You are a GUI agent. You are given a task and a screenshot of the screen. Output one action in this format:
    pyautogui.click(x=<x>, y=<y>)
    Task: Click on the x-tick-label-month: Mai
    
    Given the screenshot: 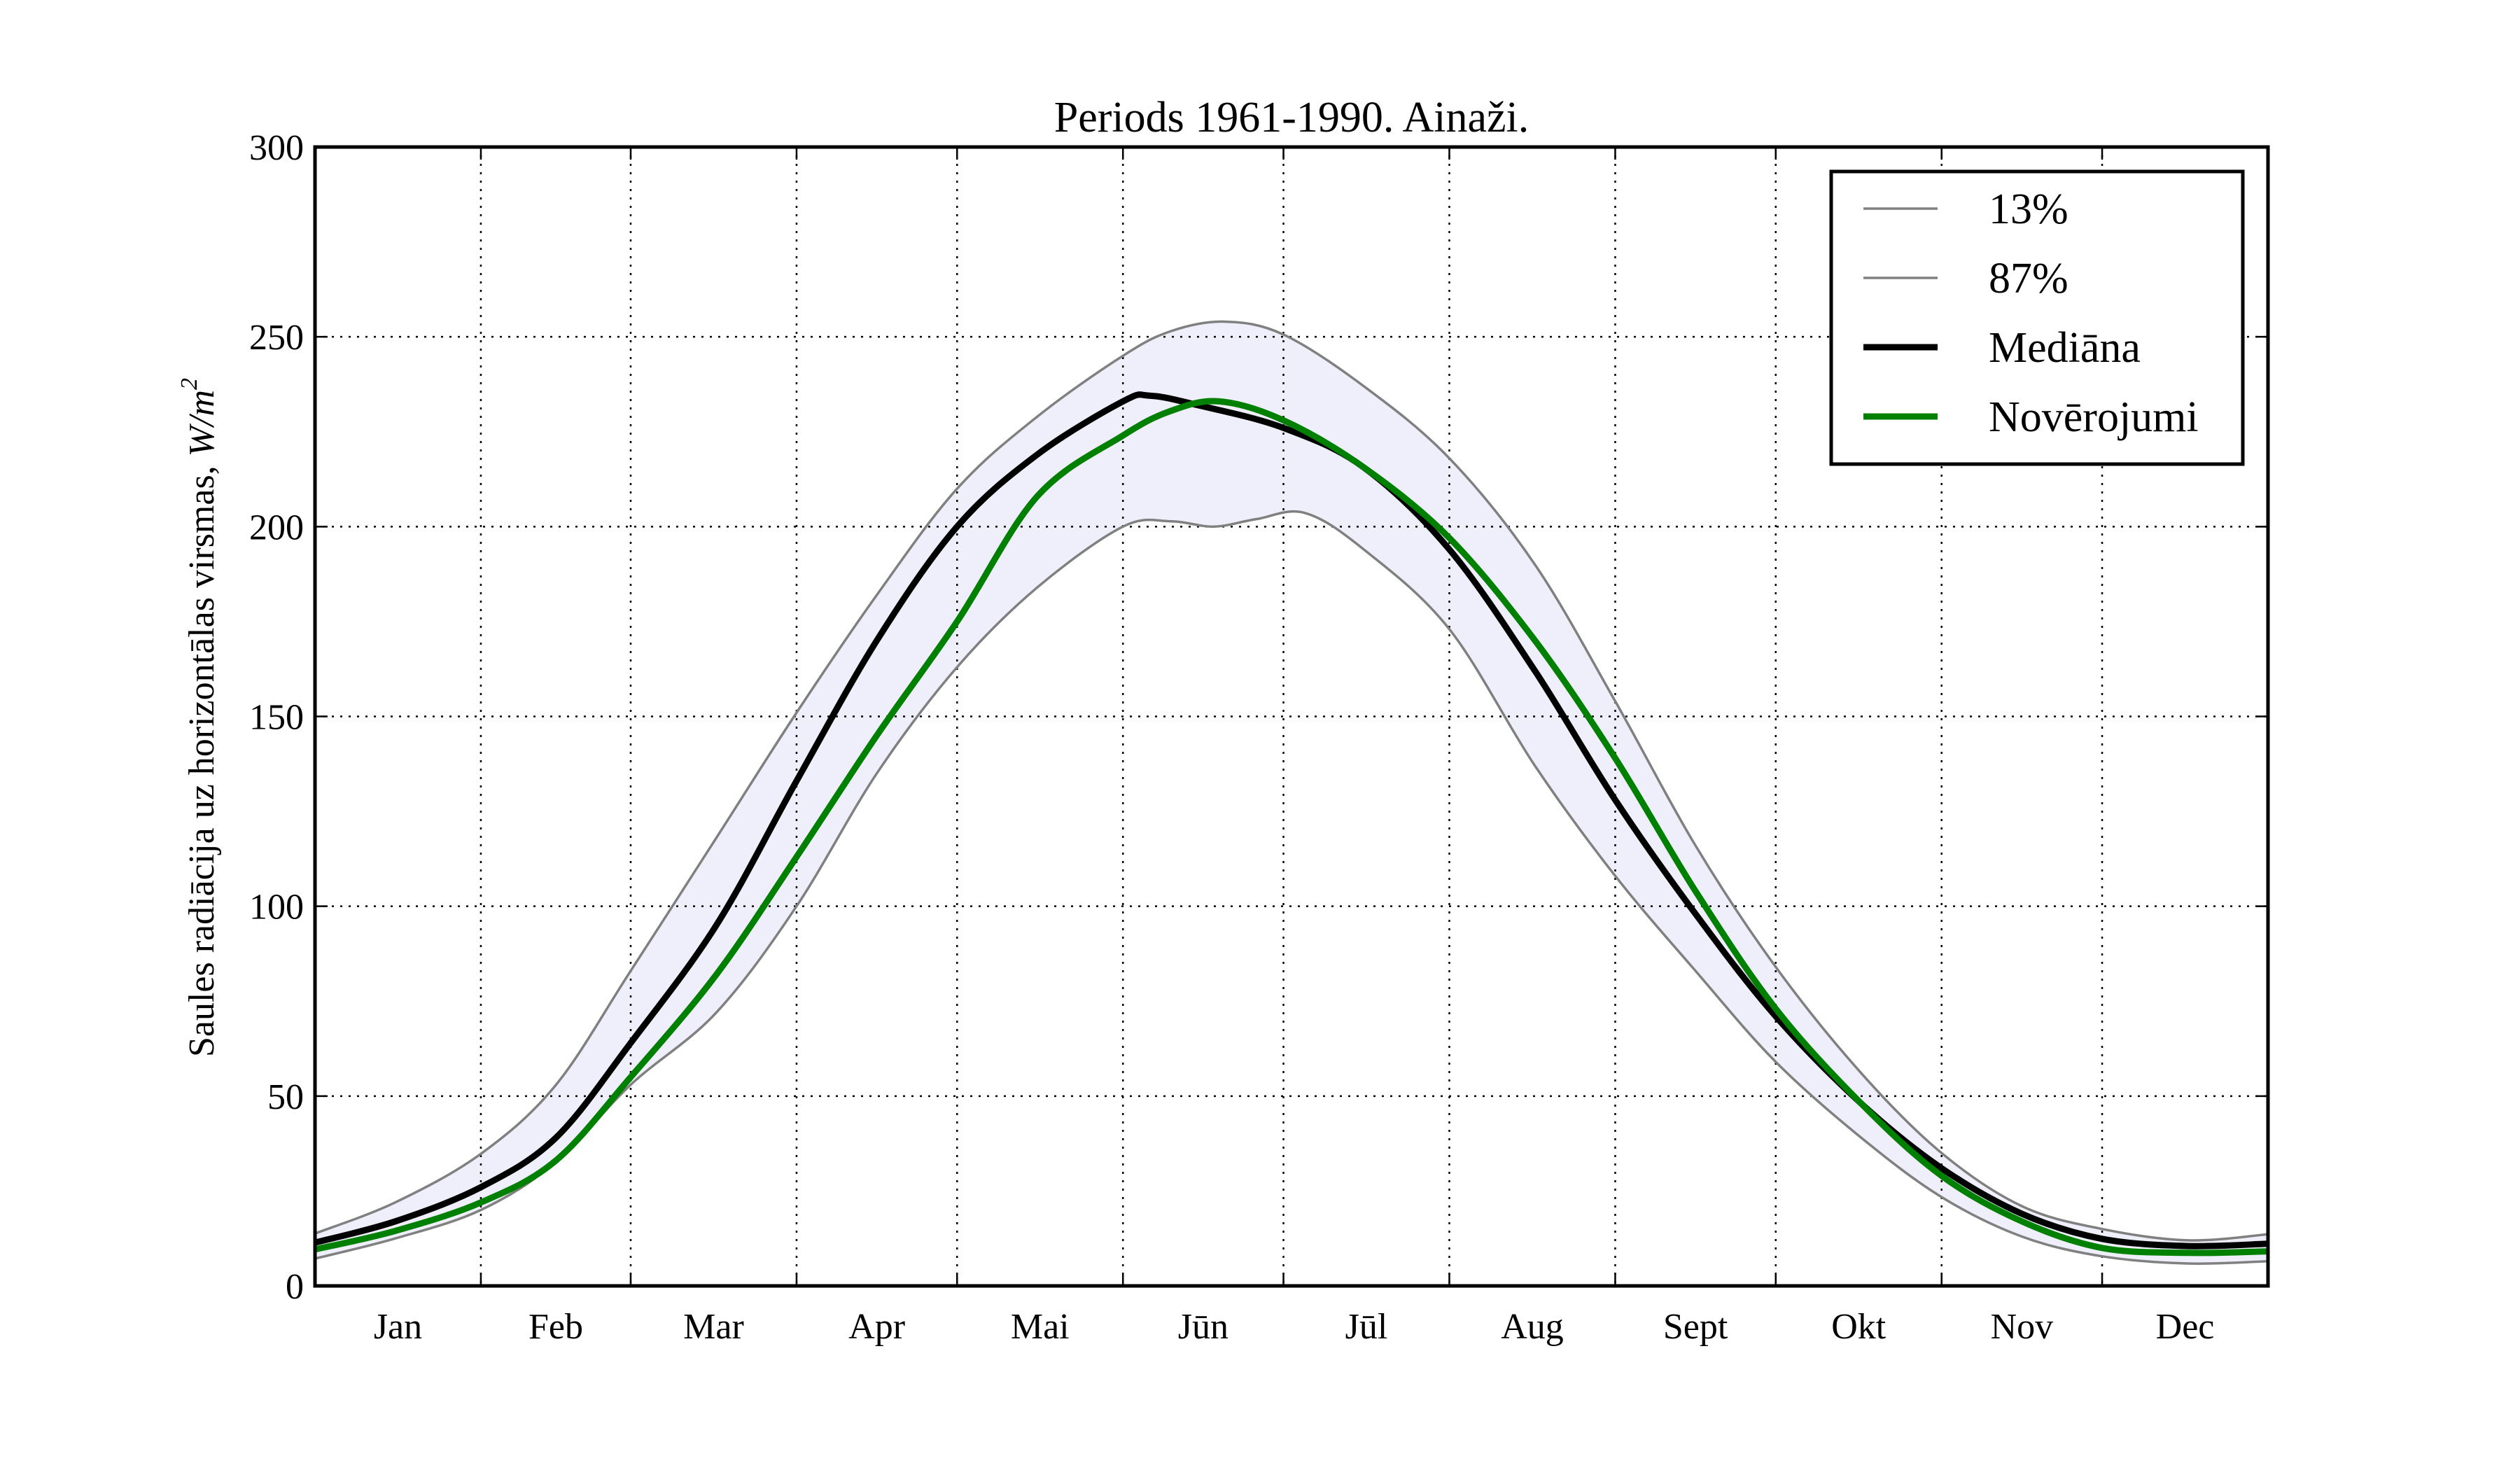 What is the action you would take?
    pyautogui.click(x=1040, y=1327)
    